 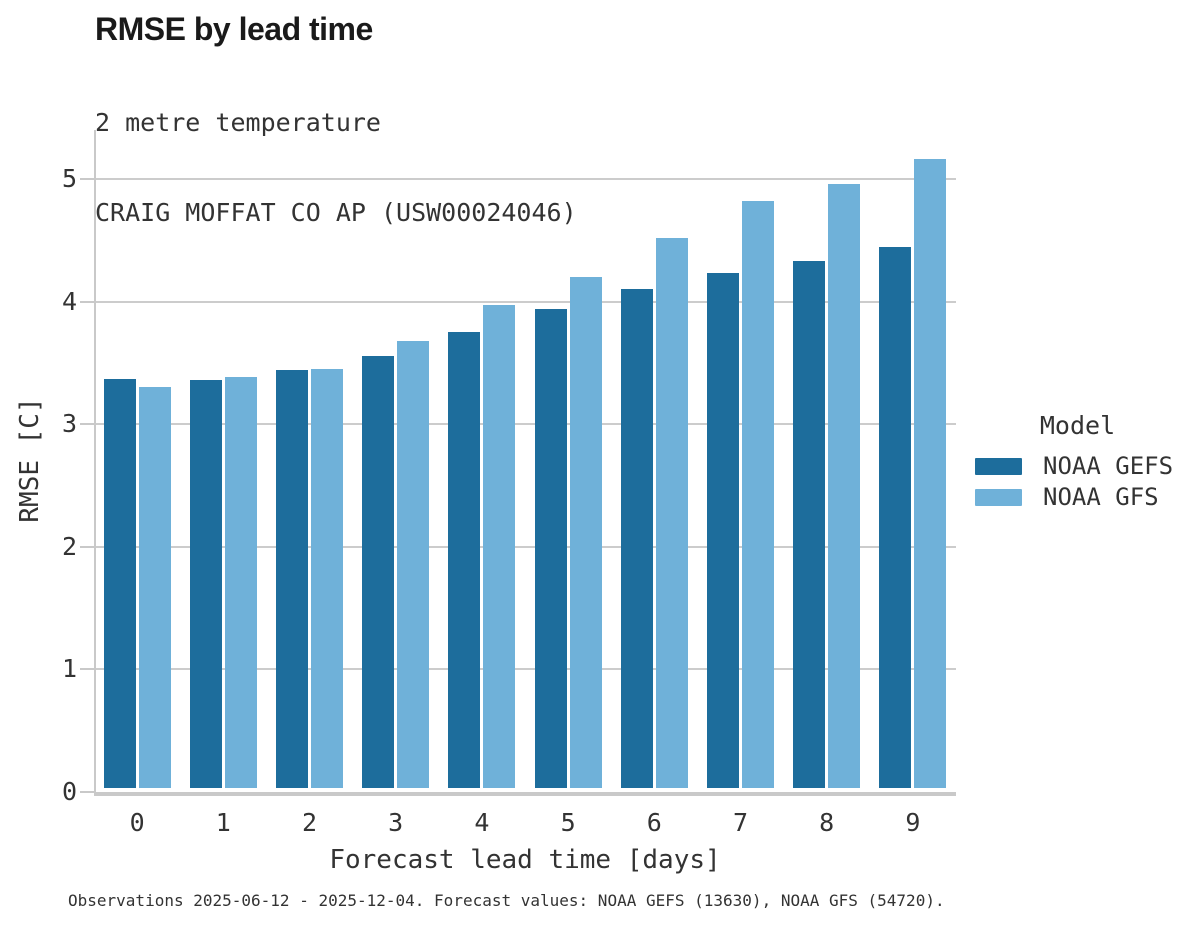 I want to click on subtitle-variable: 2 metre temperature, so click(x=238, y=122).